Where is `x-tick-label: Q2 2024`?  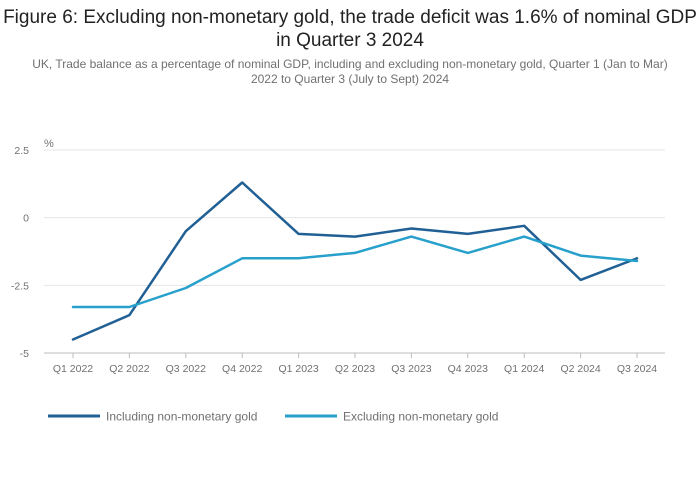
x-tick-label: Q2 2024 is located at coordinates (580, 369).